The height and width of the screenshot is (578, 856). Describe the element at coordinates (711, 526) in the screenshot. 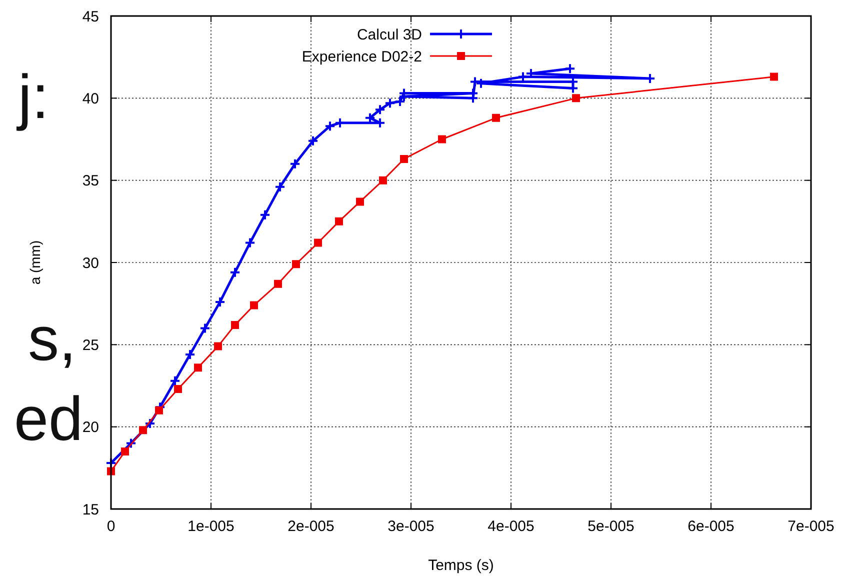

I see `x-tick-label: 6e-005` at that location.